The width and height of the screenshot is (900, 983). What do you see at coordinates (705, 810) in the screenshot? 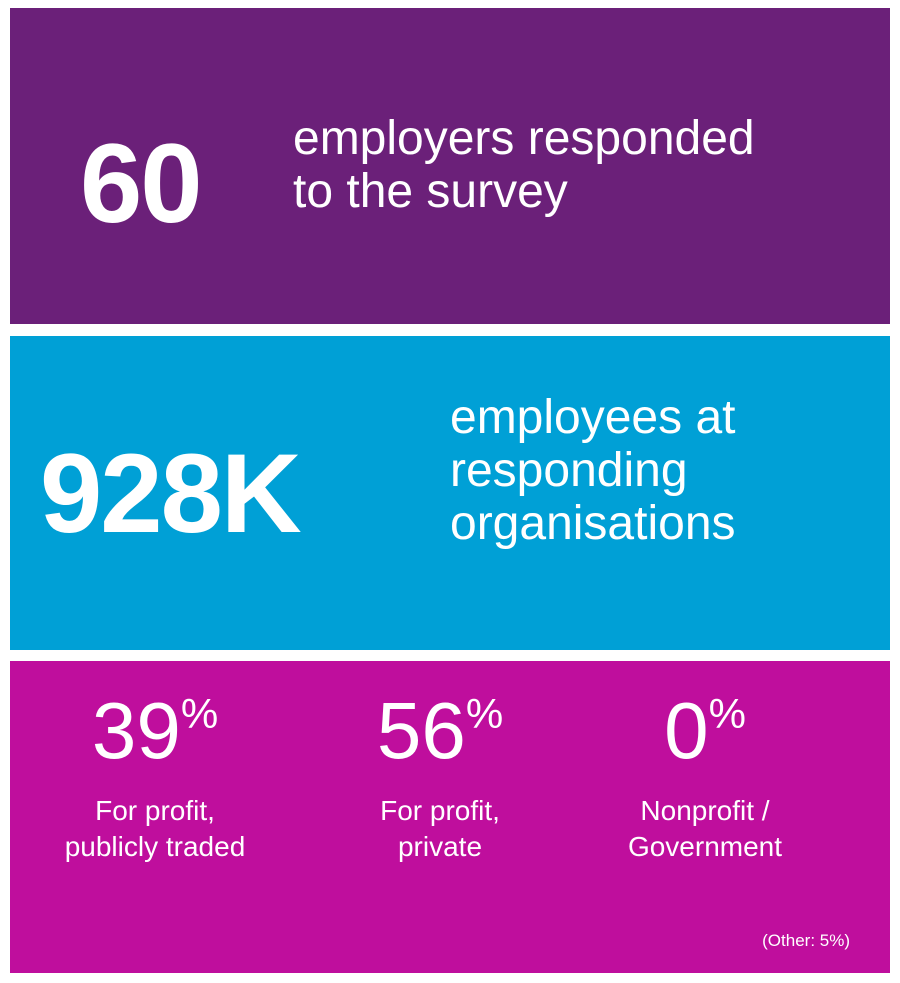
I see `sector-label-line-1: Nonprofit /` at bounding box center [705, 810].